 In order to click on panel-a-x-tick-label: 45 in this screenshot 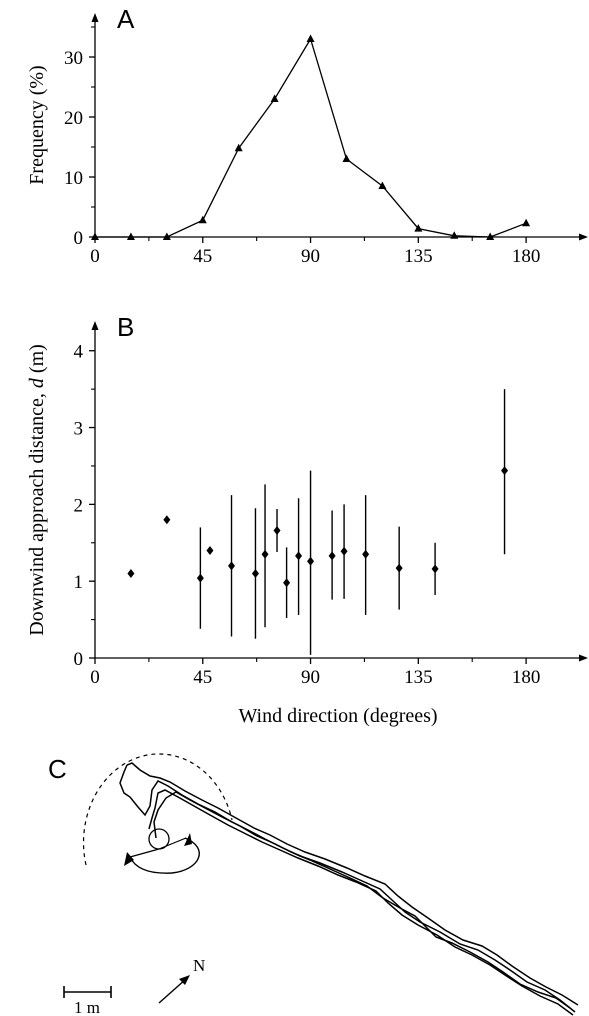, I will do `click(202, 256)`.